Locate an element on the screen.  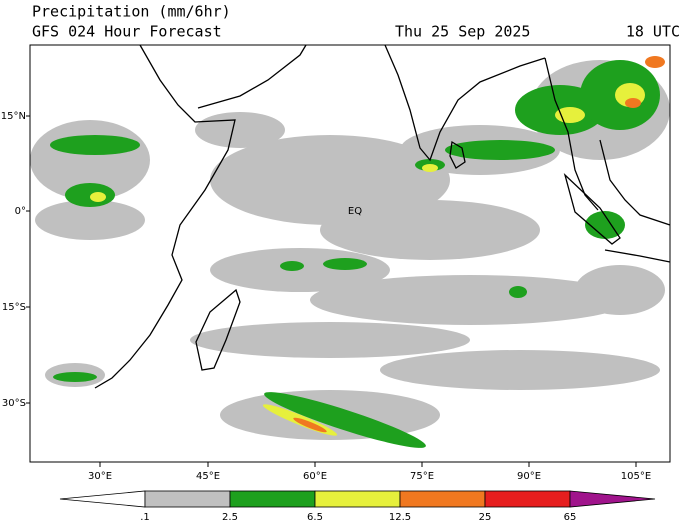
colorbar-label: 2.5 is located at coordinates (230, 517).